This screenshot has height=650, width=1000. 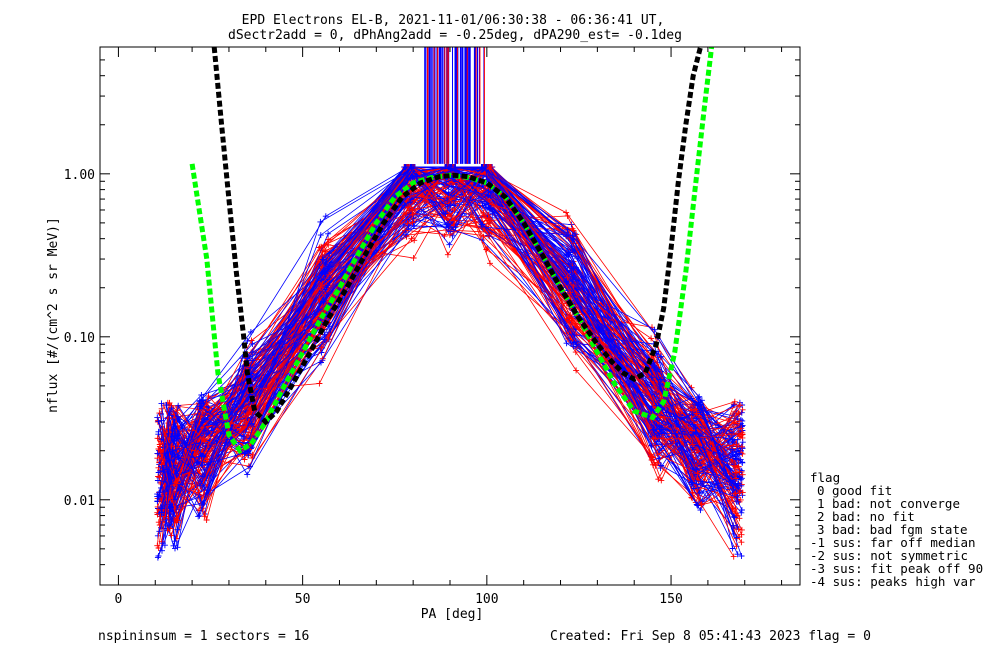 I want to click on legend-item: -2 sus: not symmetric, so click(x=889, y=555).